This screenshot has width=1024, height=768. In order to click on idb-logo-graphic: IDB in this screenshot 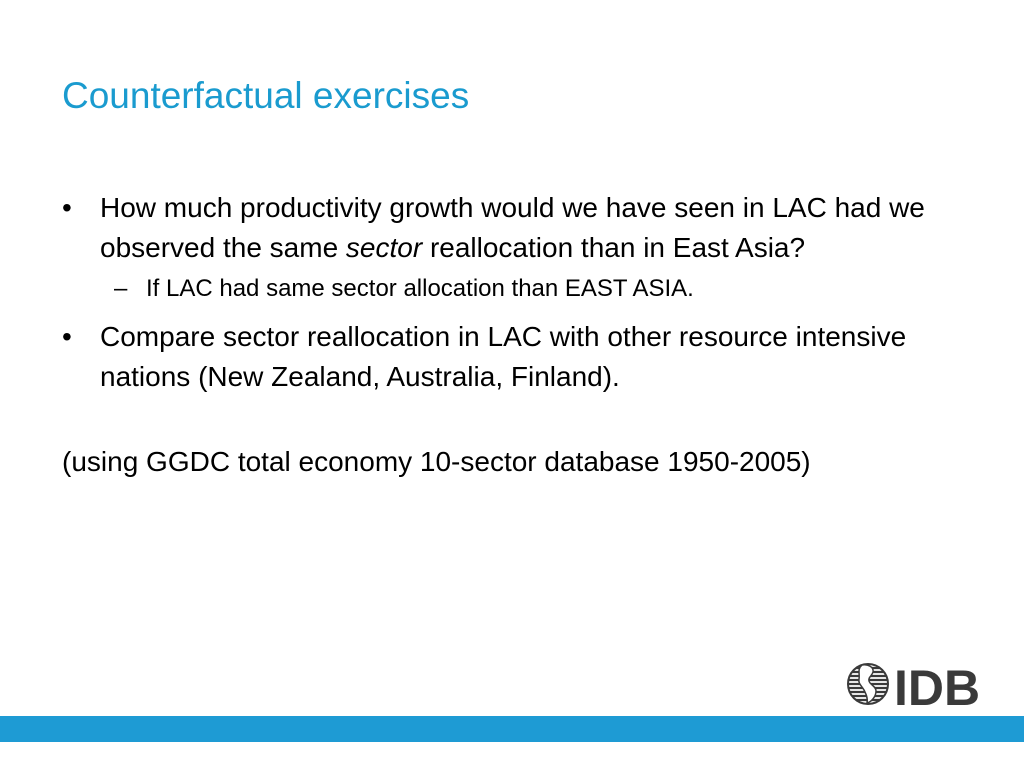, I will do `click(913, 688)`.